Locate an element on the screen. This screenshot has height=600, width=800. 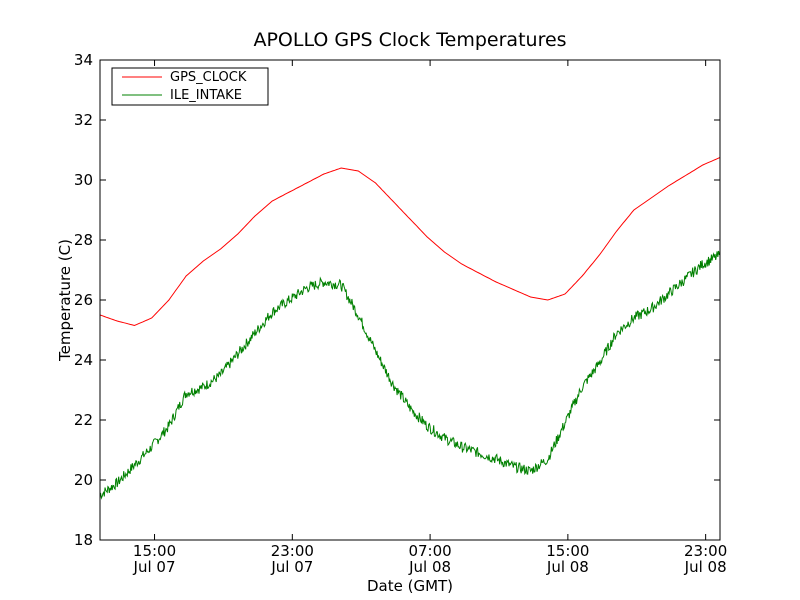
legend-label-gps-clock: GPS_CLOCK is located at coordinates (208, 77).